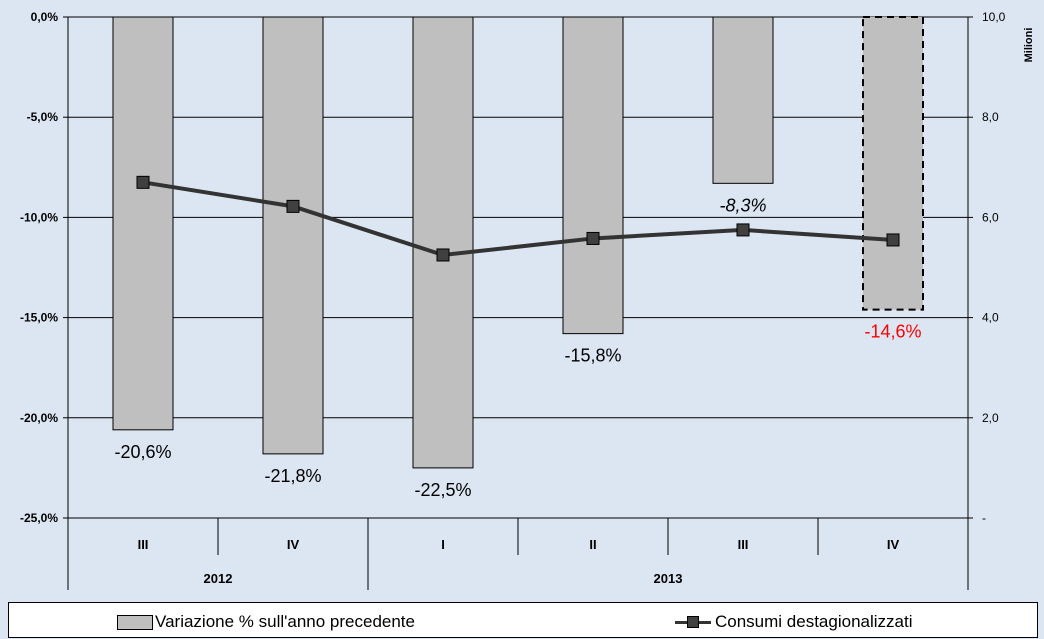  What do you see at coordinates (984, 518) in the screenshot?
I see `y-right-tick-label: -` at bounding box center [984, 518].